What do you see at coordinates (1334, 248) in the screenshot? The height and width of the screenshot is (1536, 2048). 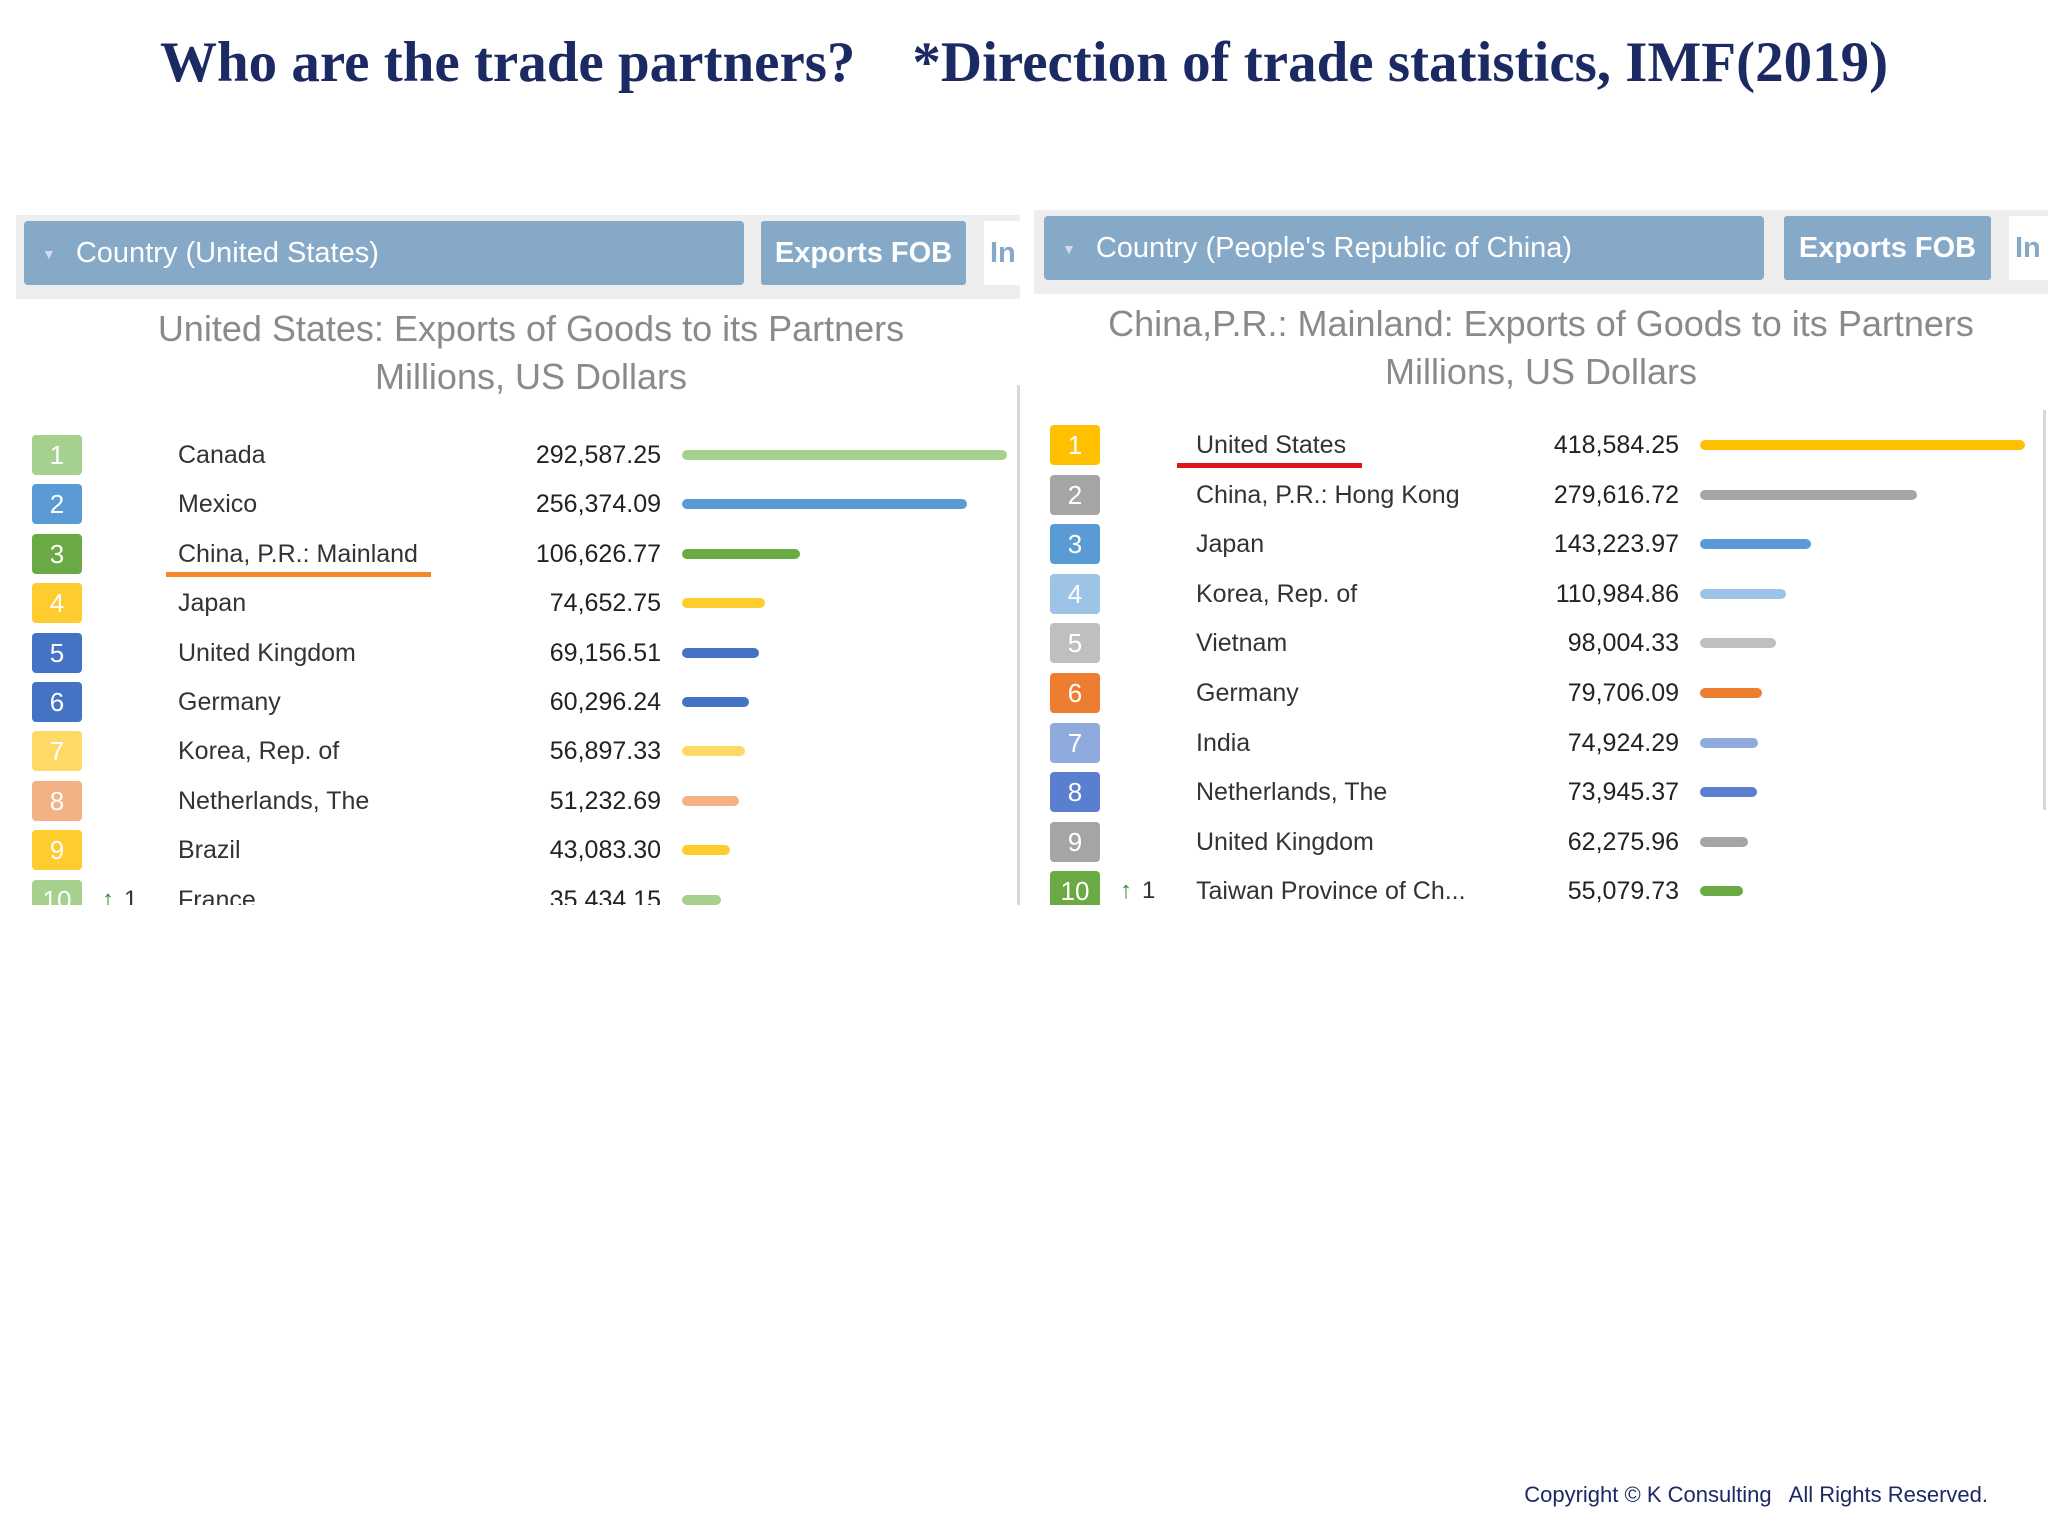 I see `country-dropdown-label: Country (People's Republic of China)` at bounding box center [1334, 248].